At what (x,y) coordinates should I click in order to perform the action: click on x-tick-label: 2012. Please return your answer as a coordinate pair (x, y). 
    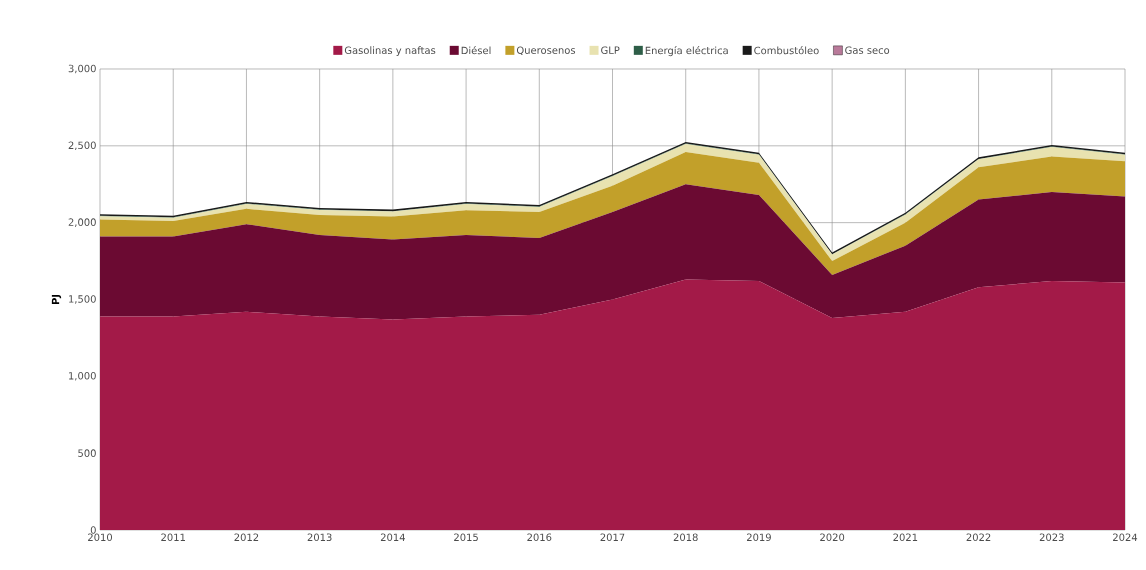
    Looking at the image, I should click on (246, 537).